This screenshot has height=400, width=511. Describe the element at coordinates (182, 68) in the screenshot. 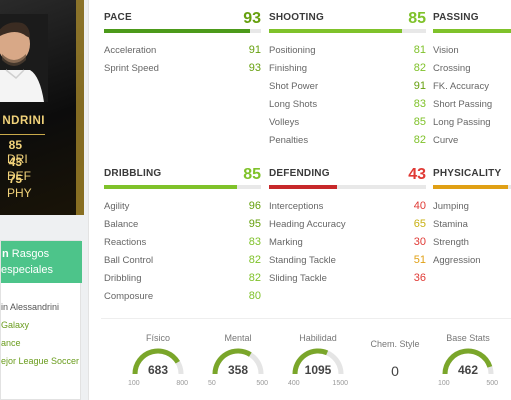

I see `stat-row: Sprint Speed 93` at that location.